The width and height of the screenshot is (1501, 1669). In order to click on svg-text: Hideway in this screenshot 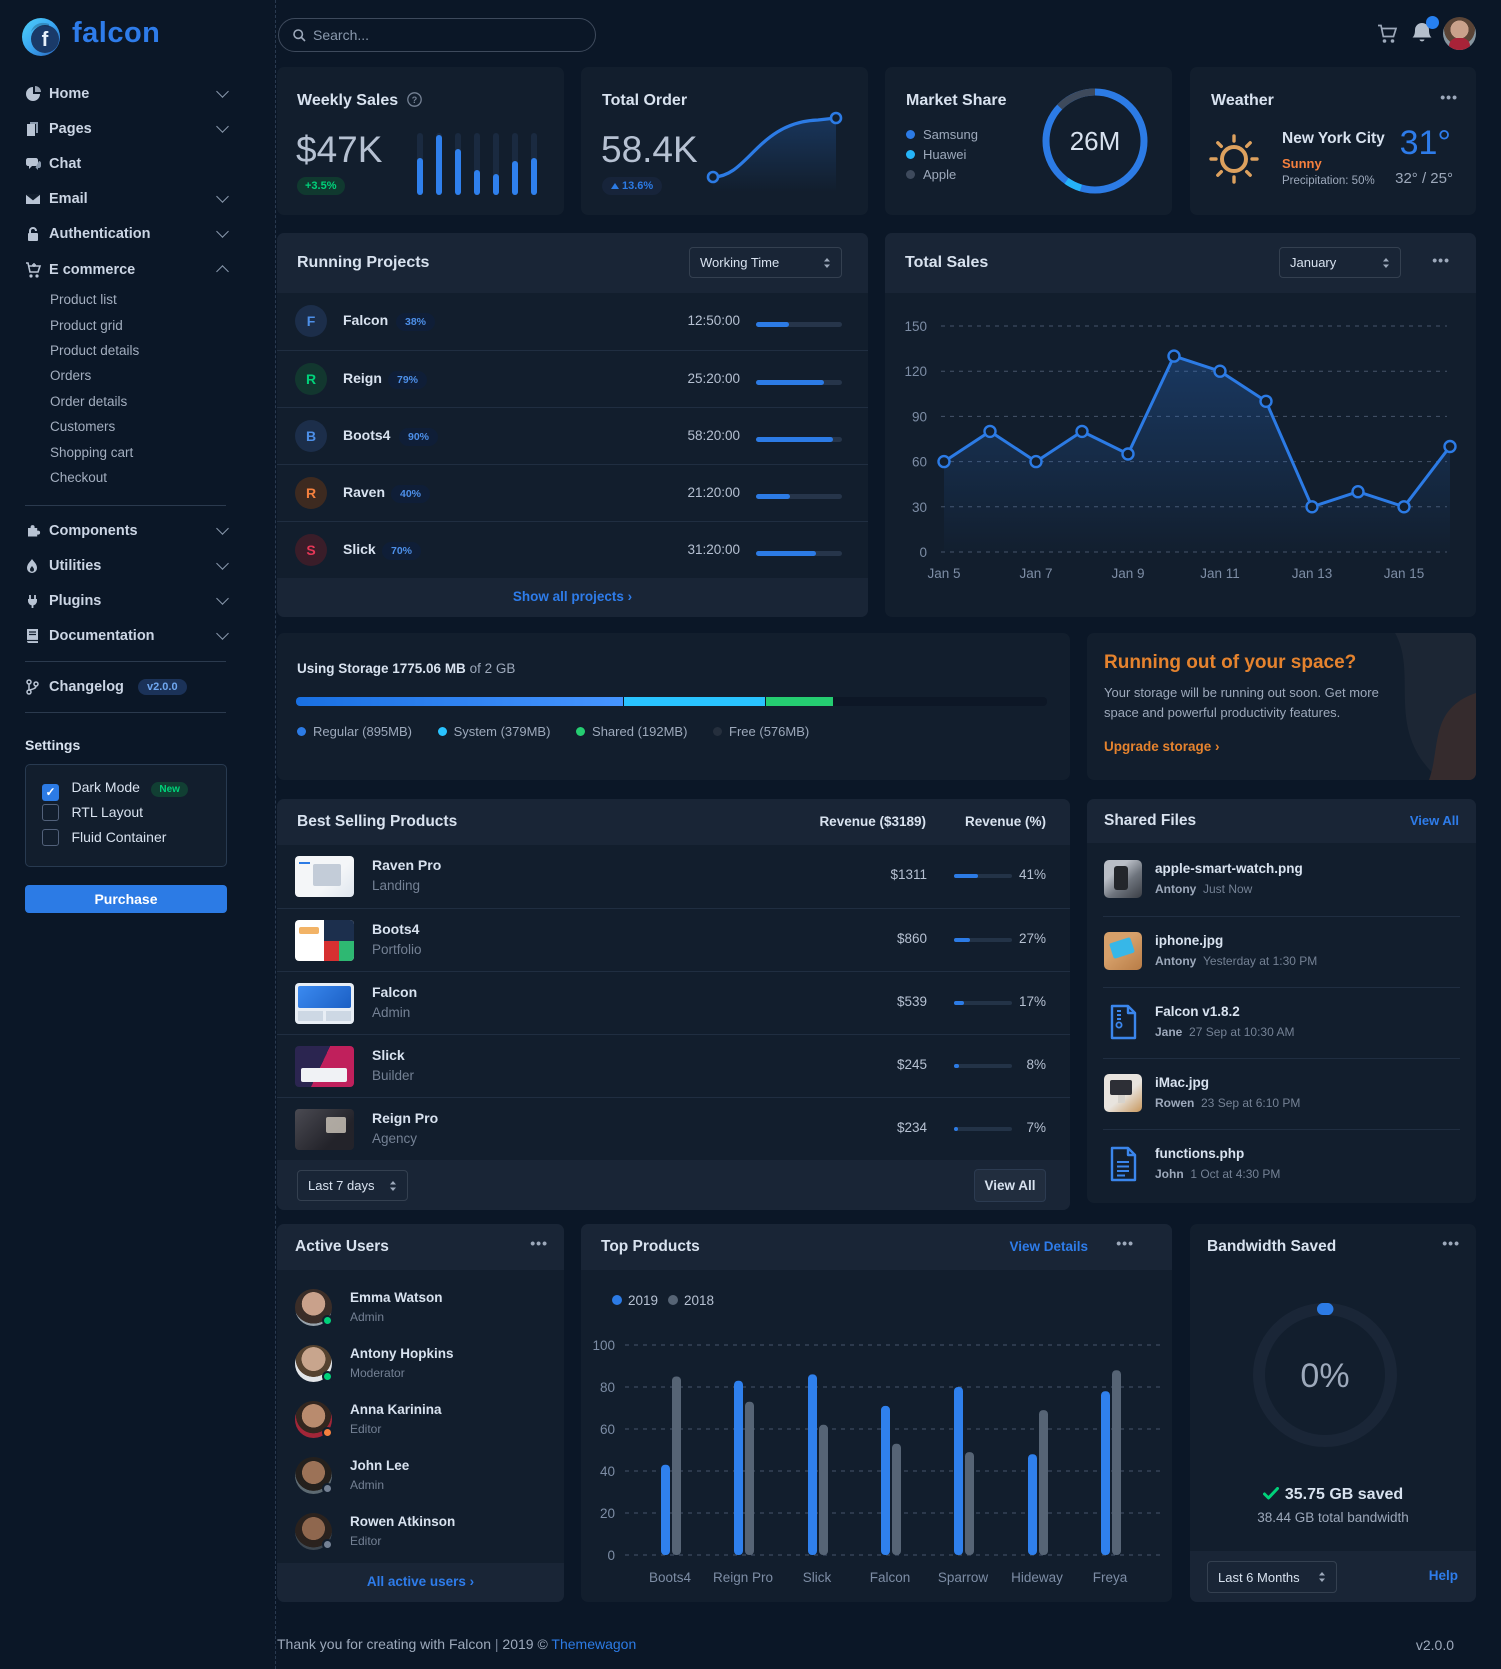, I will do `click(1037, 1577)`.